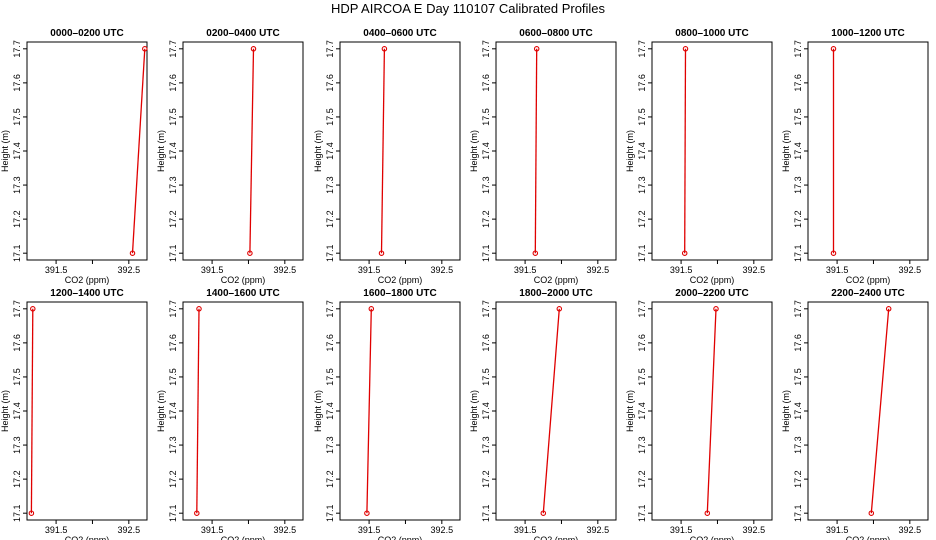 The image size is (936, 540). I want to click on panel-12-xtick-label: 391.5, so click(837, 530).